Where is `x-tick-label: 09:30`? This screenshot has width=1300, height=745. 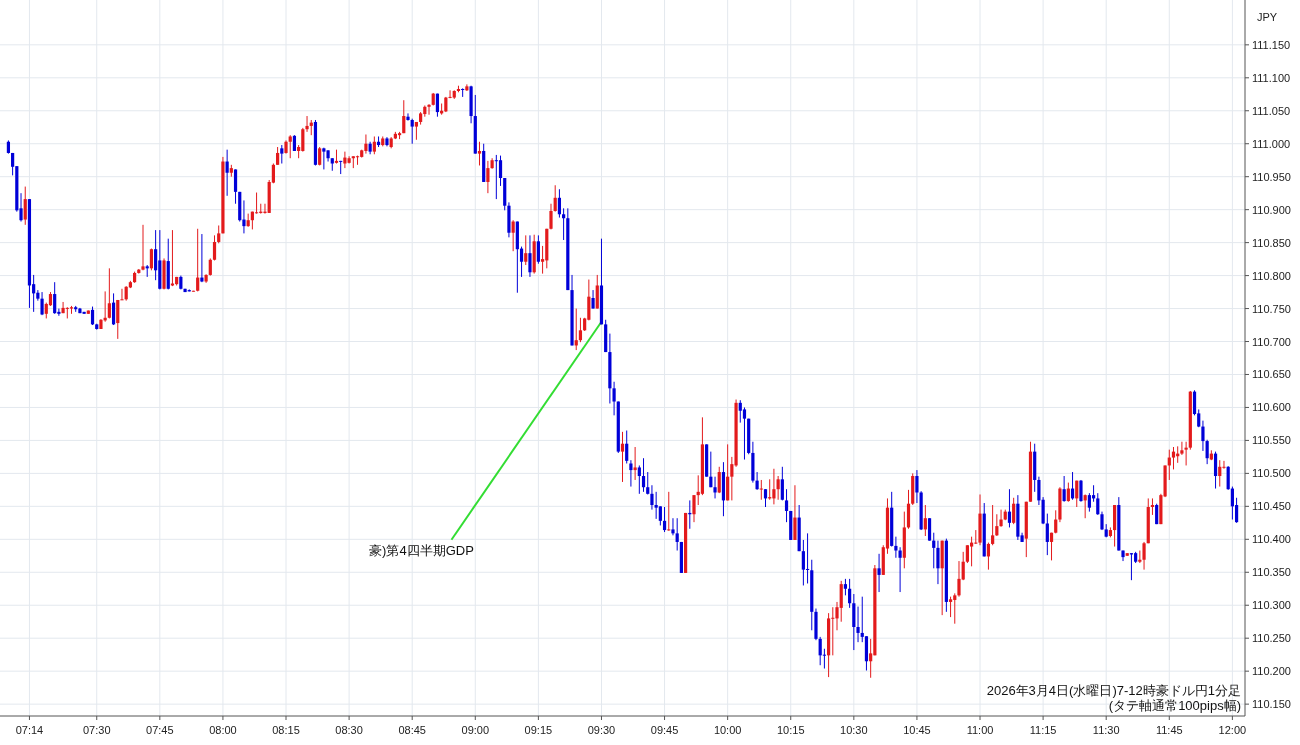 x-tick-label: 09:30 is located at coordinates (601, 730).